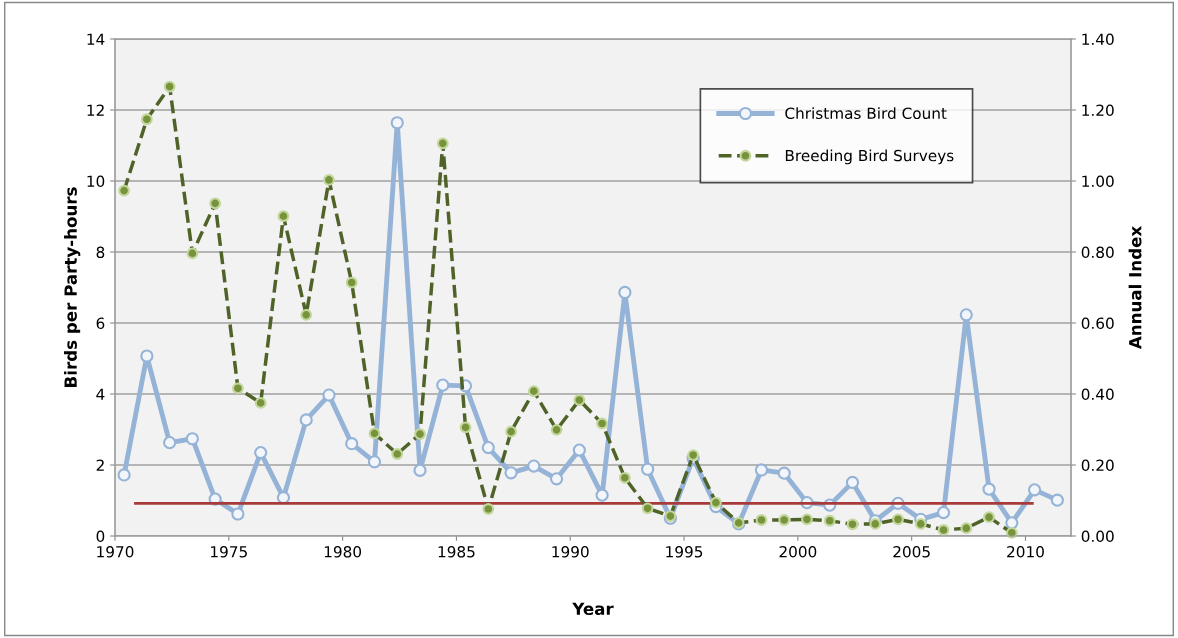  I want to click on y2-tick-label: 0.80, so click(1097, 252).